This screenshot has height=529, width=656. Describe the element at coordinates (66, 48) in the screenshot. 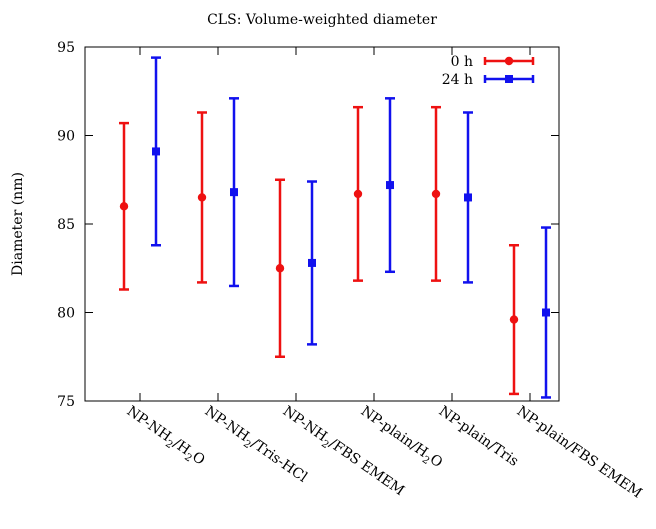

I see `y-tick-label-4: 95` at that location.